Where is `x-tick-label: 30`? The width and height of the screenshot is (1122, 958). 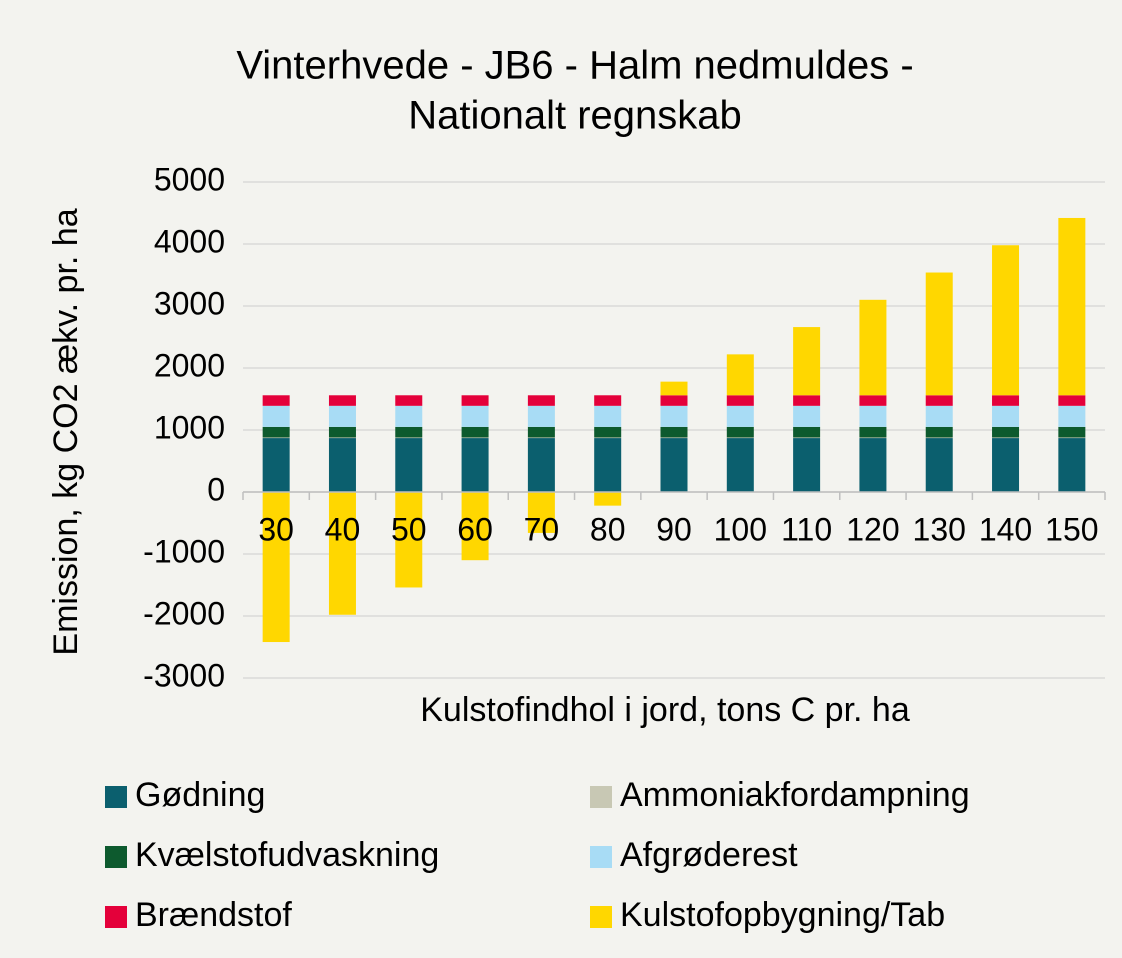
x-tick-label: 30 is located at coordinates (276, 529).